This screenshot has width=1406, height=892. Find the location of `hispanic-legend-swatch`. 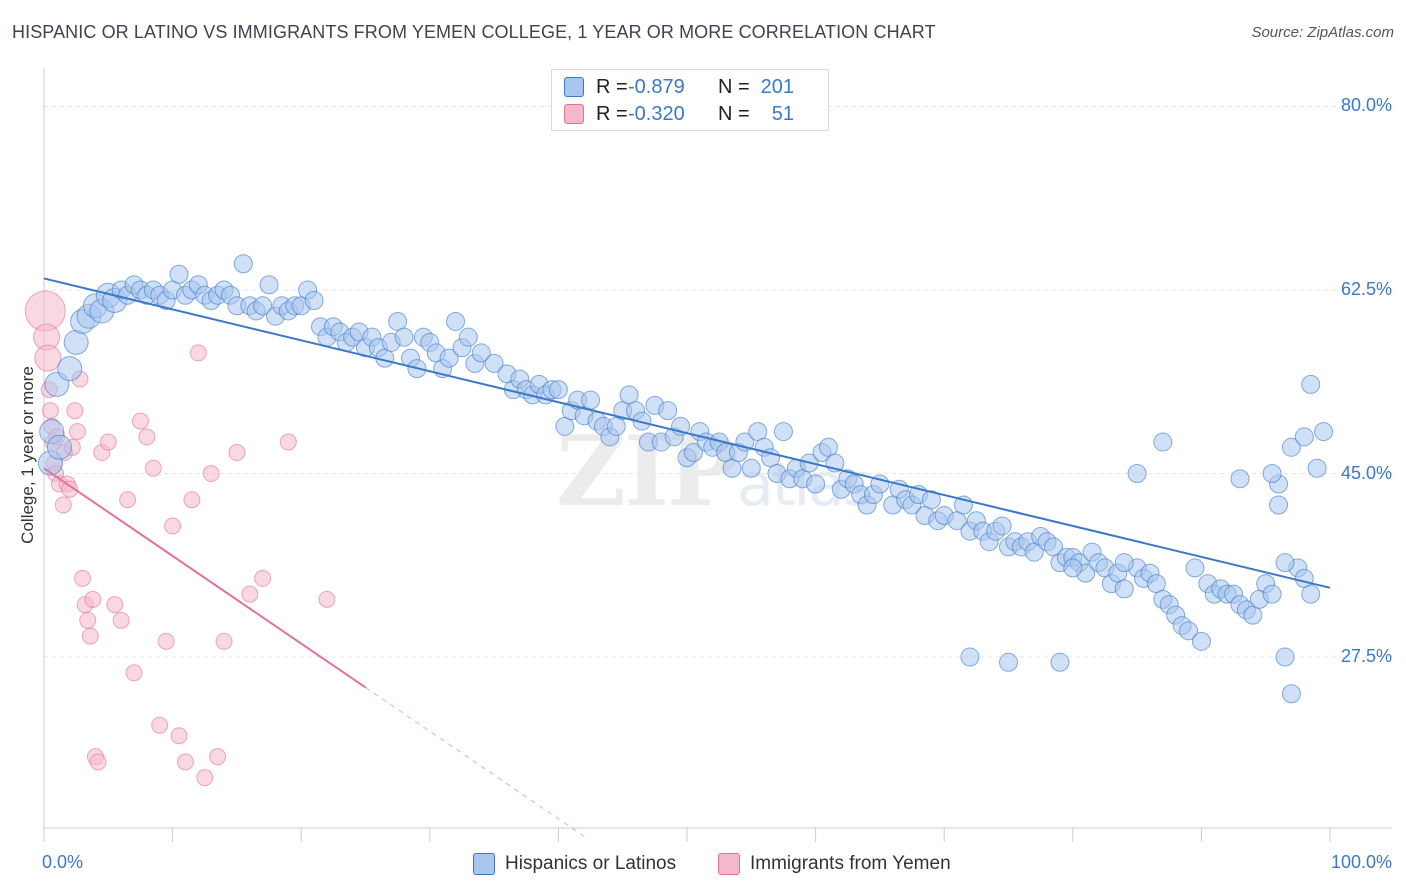

hispanic-legend-swatch is located at coordinates (484, 864).